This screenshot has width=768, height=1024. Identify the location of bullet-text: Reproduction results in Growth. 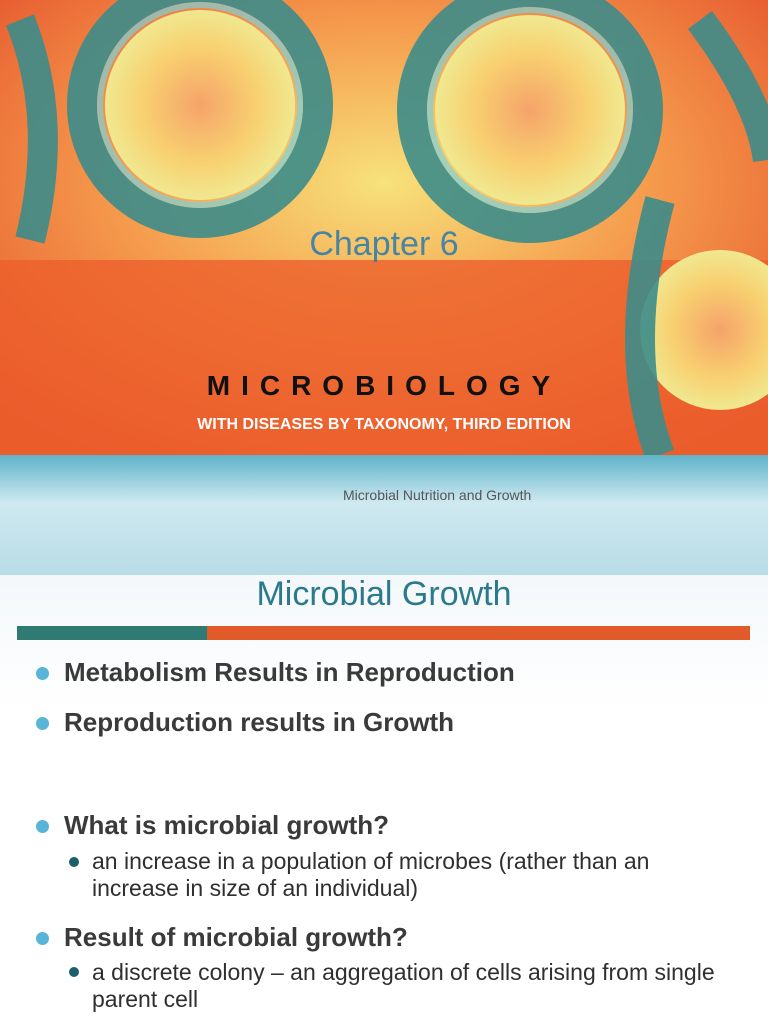
(259, 722).